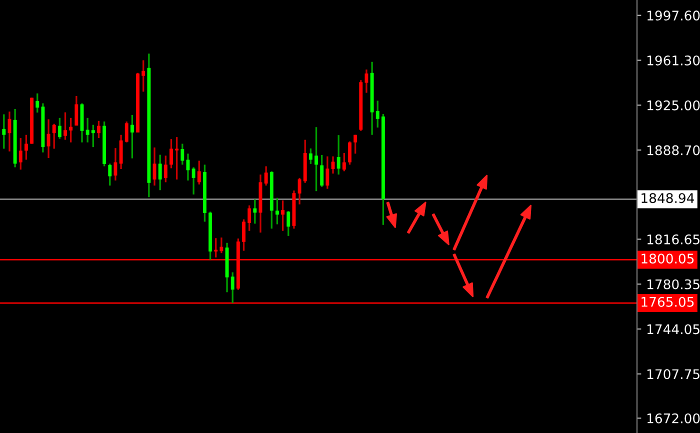 The height and width of the screenshot is (433, 700). What do you see at coordinates (673, 105) in the screenshot?
I see `y-tick-label: 1925.00` at bounding box center [673, 105].